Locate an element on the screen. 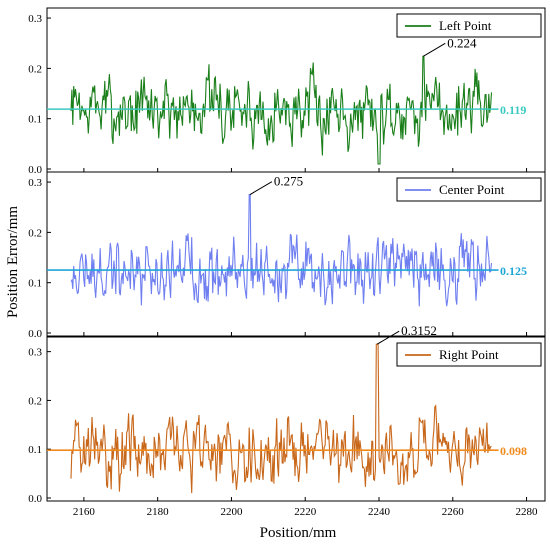 This screenshot has height=544, width=550. legend-label: Left Point is located at coordinates (465, 25).